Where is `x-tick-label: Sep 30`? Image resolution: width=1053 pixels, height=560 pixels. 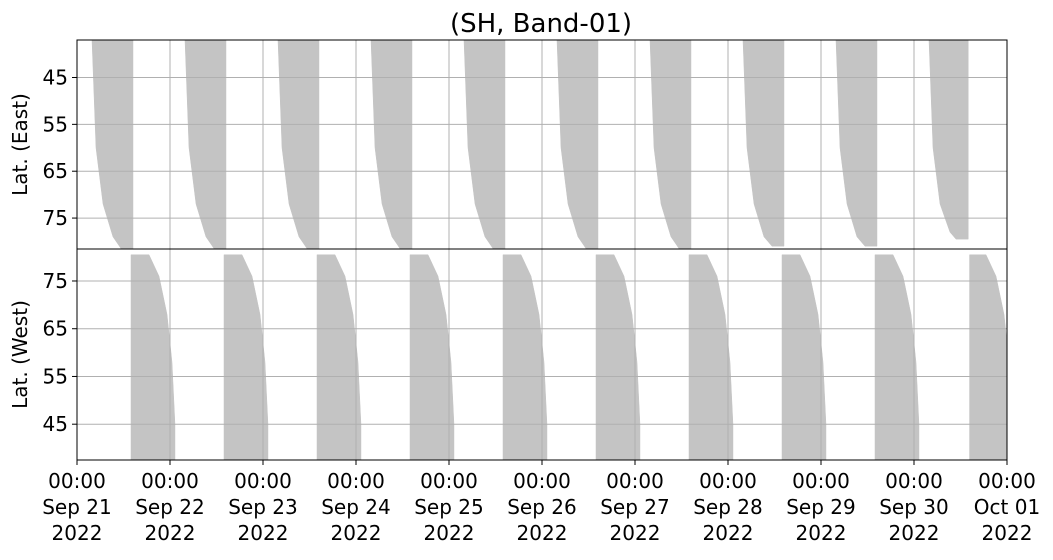 x-tick-label: Sep 30 is located at coordinates (914, 507).